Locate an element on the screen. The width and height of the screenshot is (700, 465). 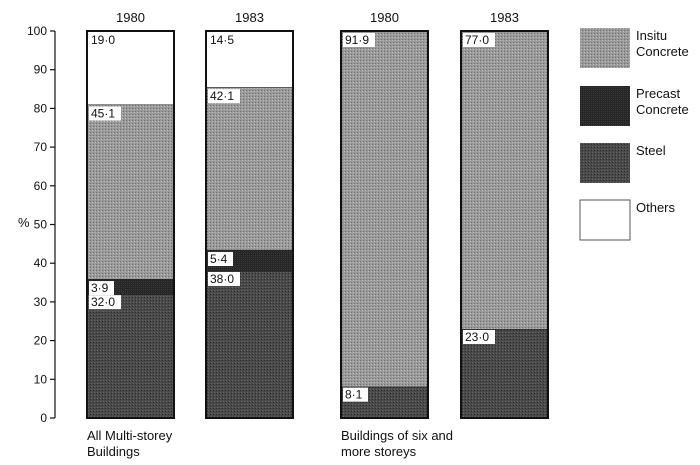
y-tick-label: 30 is located at coordinates (41, 302).